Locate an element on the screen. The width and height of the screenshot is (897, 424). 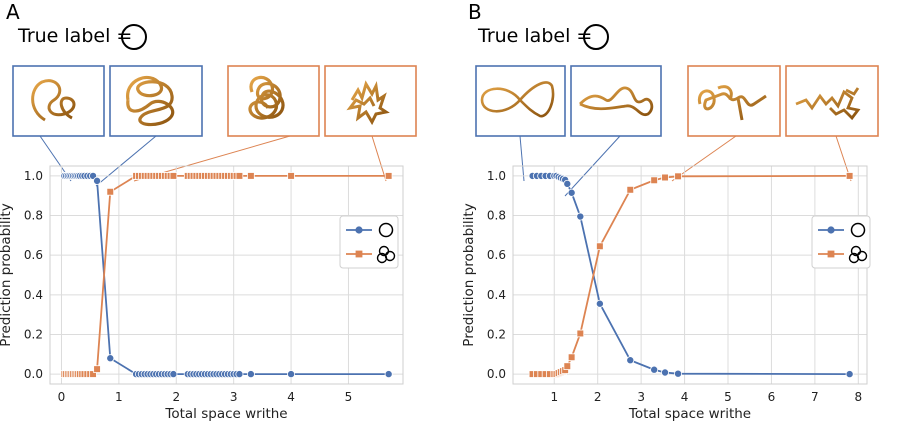
thumb-a3-tube is located at coordinates (266, 97).